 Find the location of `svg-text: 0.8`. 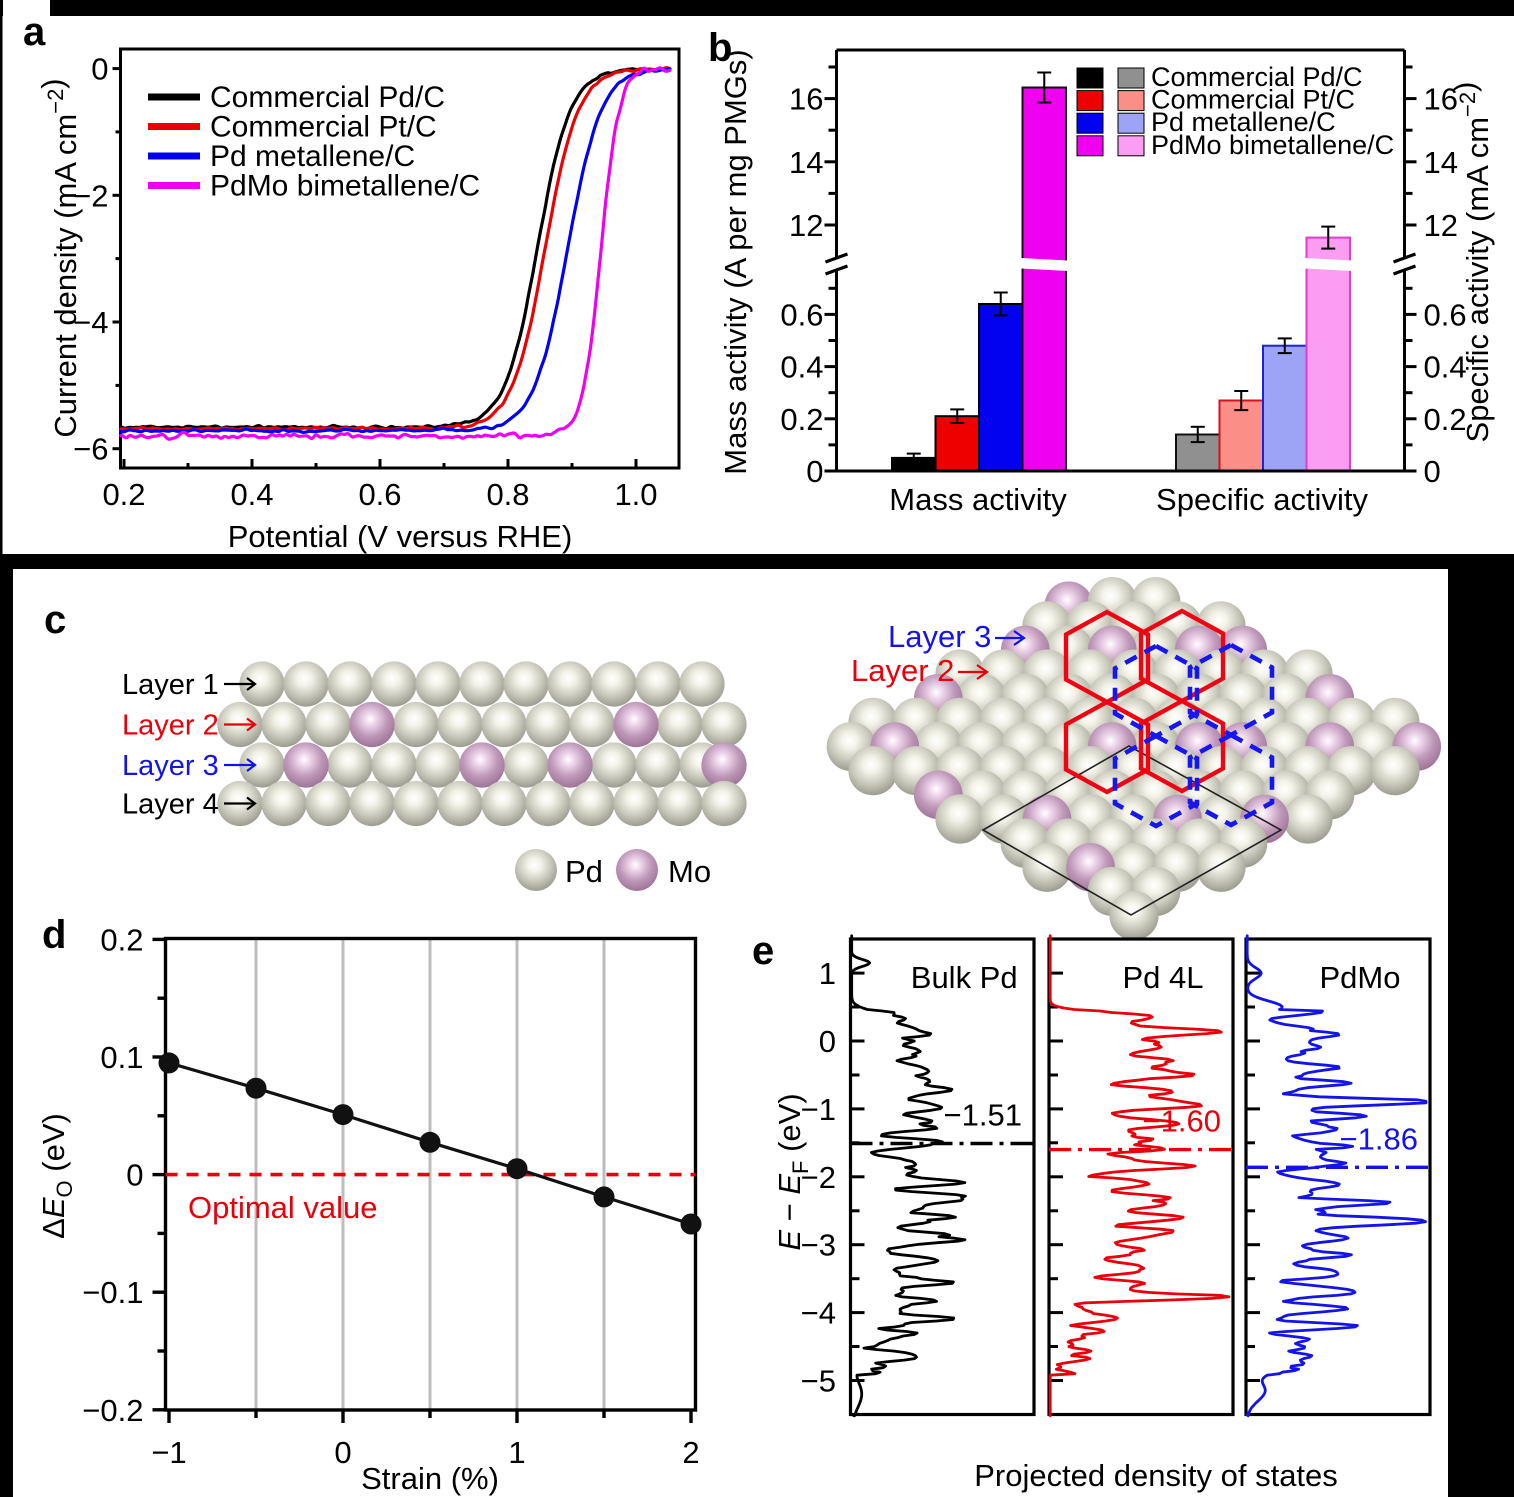

svg-text: 0.8 is located at coordinates (507, 494).